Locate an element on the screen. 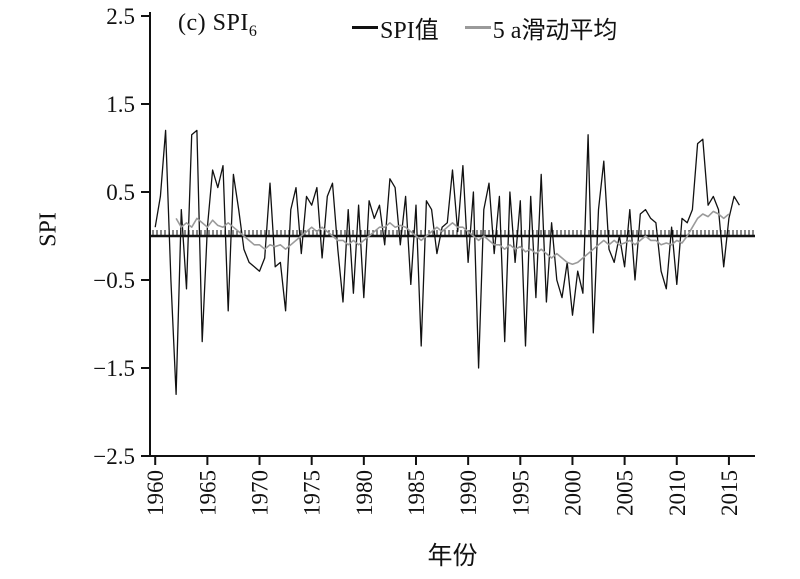 This screenshot has height=579, width=800. legend-item-spi: SPI值 is located at coordinates (395, 27).